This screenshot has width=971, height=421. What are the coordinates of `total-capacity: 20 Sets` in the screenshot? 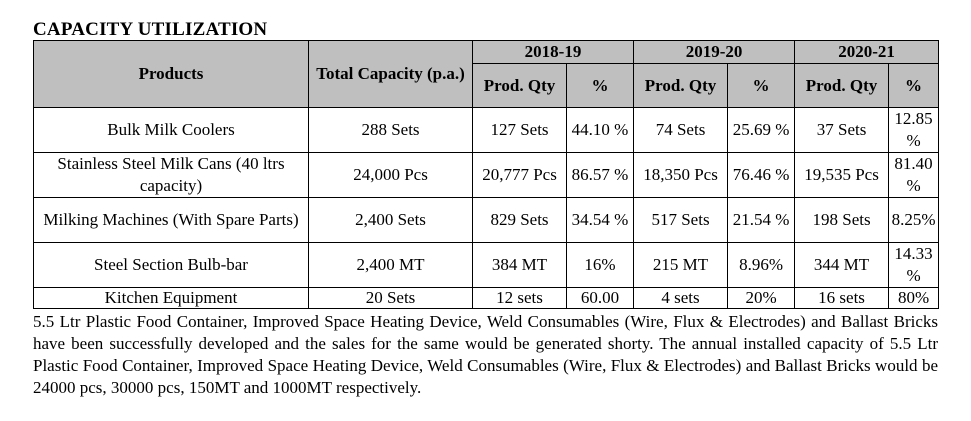 It's located at (390, 298).